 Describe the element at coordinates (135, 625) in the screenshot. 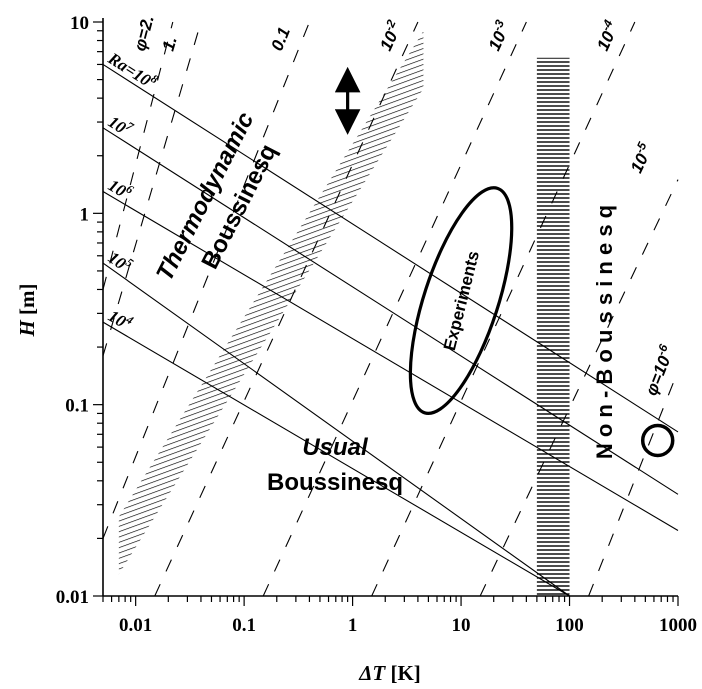

I see `x-tick-label: 0.01` at that location.